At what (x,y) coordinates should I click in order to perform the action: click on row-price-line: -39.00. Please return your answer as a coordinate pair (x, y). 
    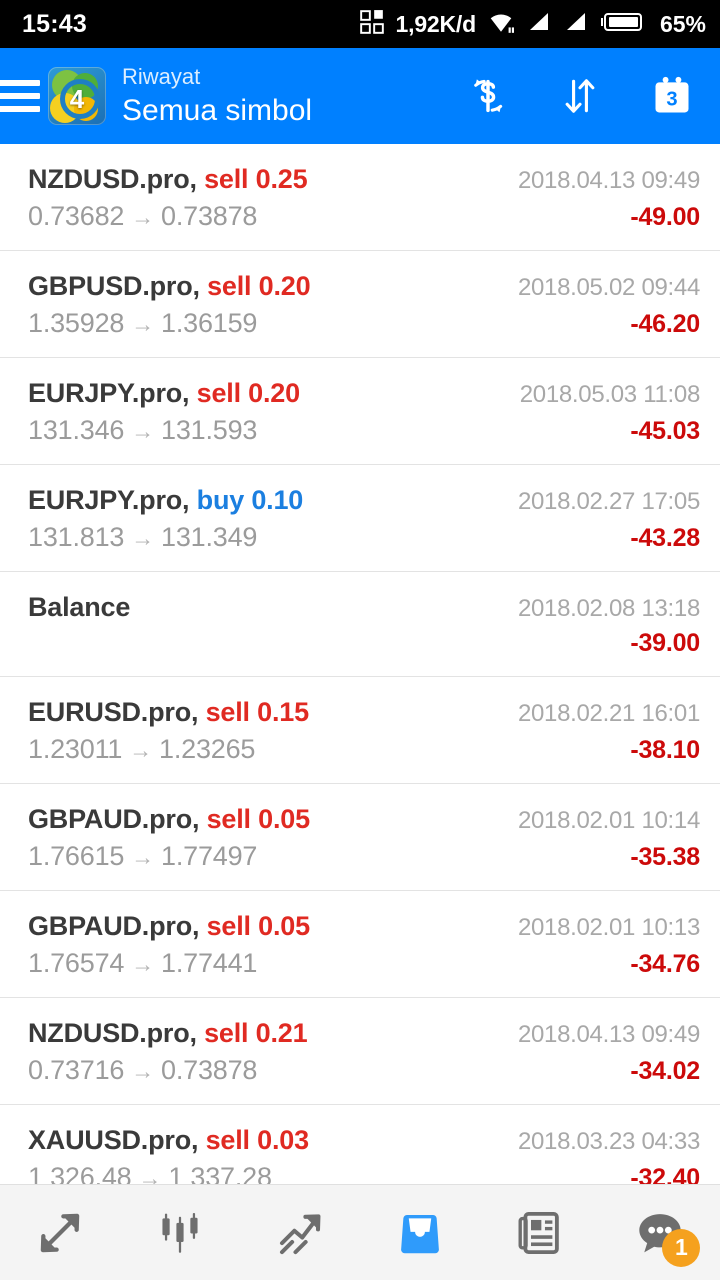
    Looking at the image, I should click on (364, 643).